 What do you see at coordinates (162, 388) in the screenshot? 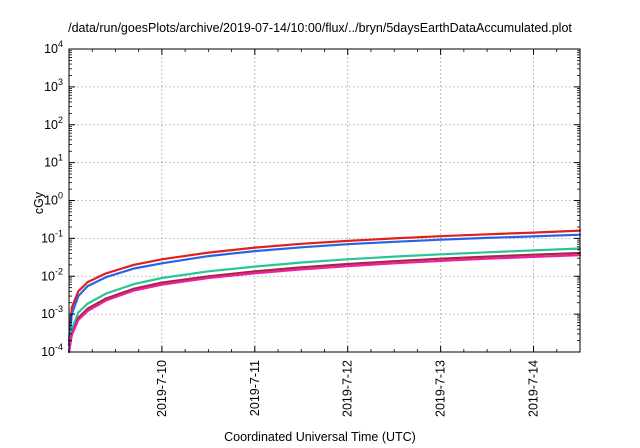
I see `x-tick-label: 2019-7-10` at bounding box center [162, 388].